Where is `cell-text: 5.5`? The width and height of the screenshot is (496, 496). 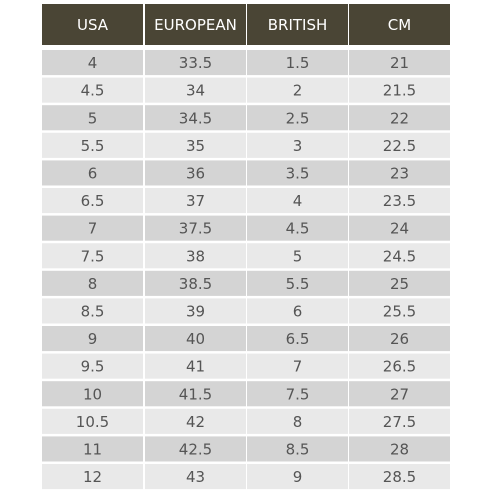 cell-text: 5.5 is located at coordinates (93, 146).